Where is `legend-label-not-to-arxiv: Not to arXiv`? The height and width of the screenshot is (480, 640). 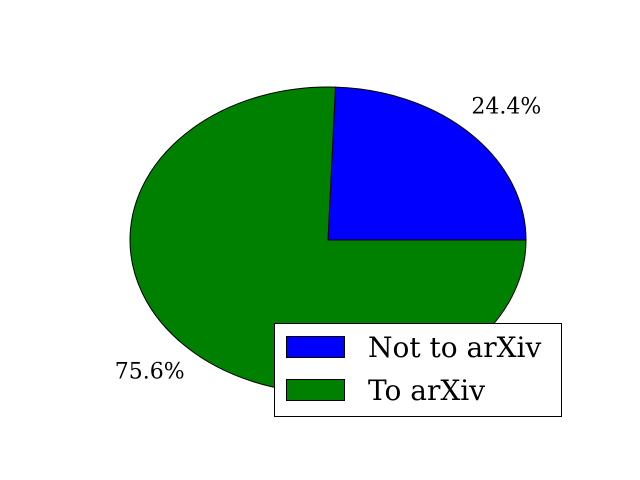
legend-label-not-to-arxiv: Not to arXiv is located at coordinates (454, 347).